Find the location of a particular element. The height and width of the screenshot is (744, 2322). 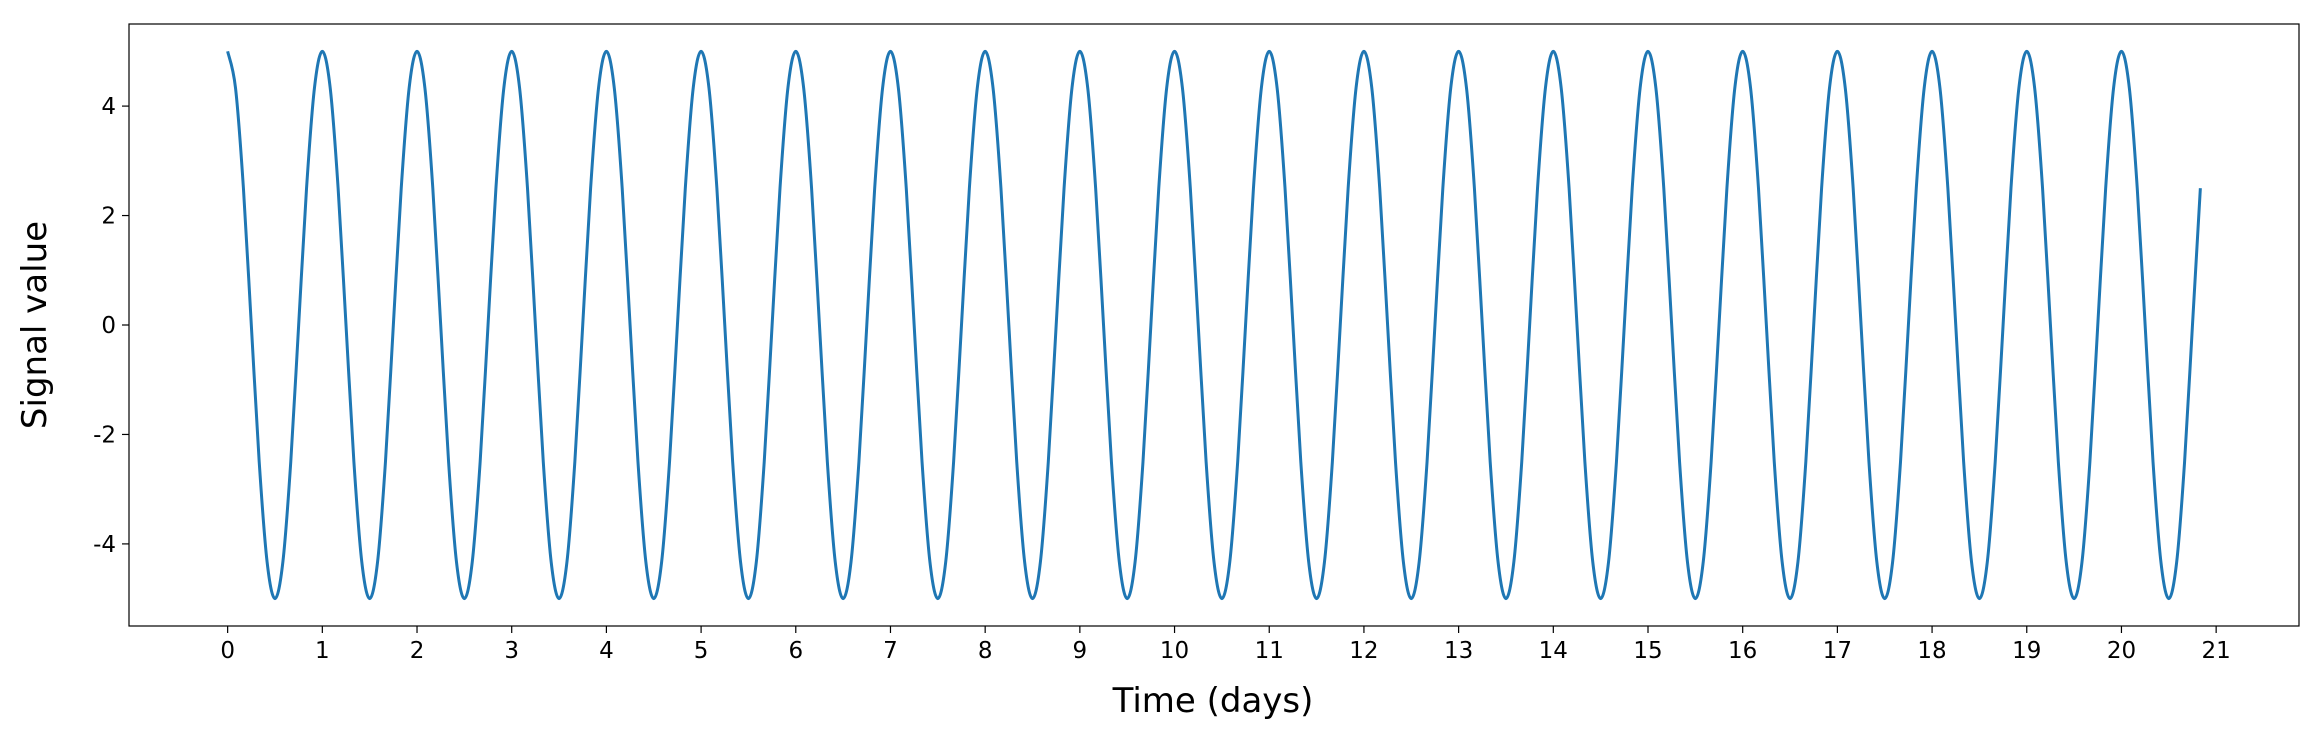

x-tick-label: 8 is located at coordinates (985, 651).